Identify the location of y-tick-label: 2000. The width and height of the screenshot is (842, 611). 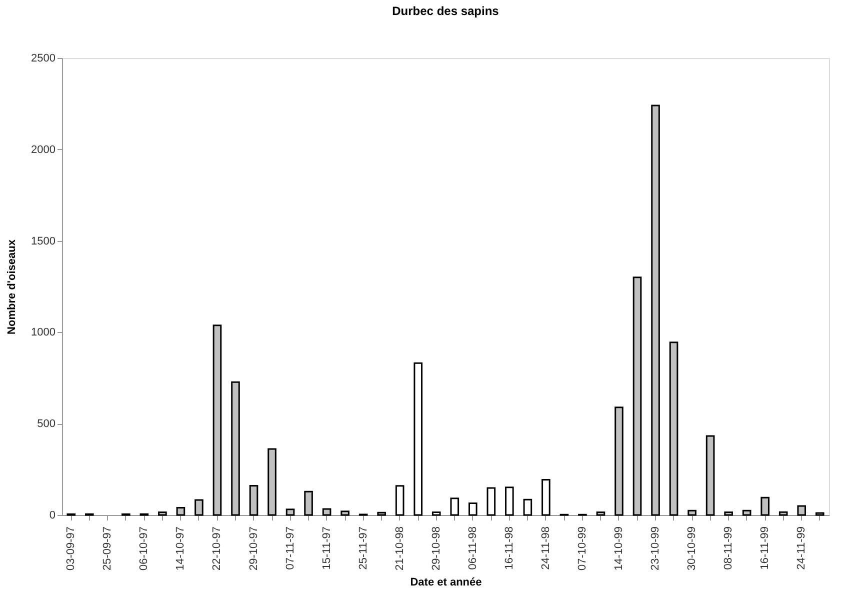
(43, 150).